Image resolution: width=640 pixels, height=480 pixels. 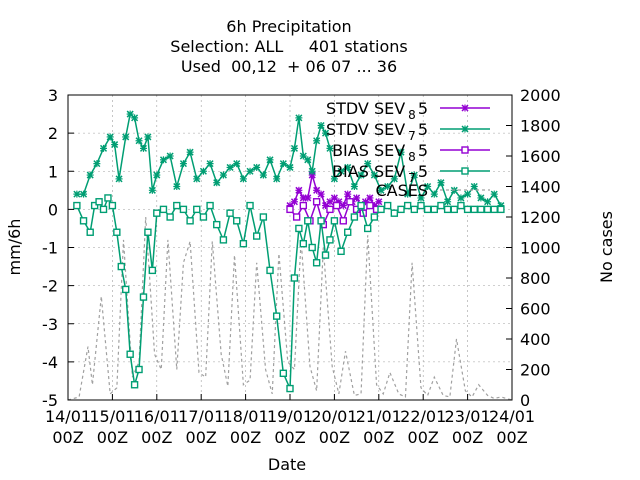 What do you see at coordinates (157, 416) in the screenshot?
I see `x-tick-label-date: 16/01` at bounding box center [157, 416].